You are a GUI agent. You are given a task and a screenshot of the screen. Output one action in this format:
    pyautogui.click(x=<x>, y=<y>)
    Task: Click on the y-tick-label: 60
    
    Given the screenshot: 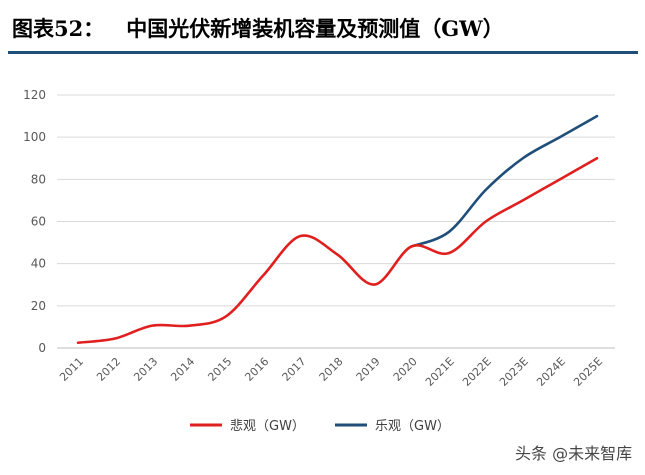 What is the action you would take?
    pyautogui.click(x=38, y=222)
    